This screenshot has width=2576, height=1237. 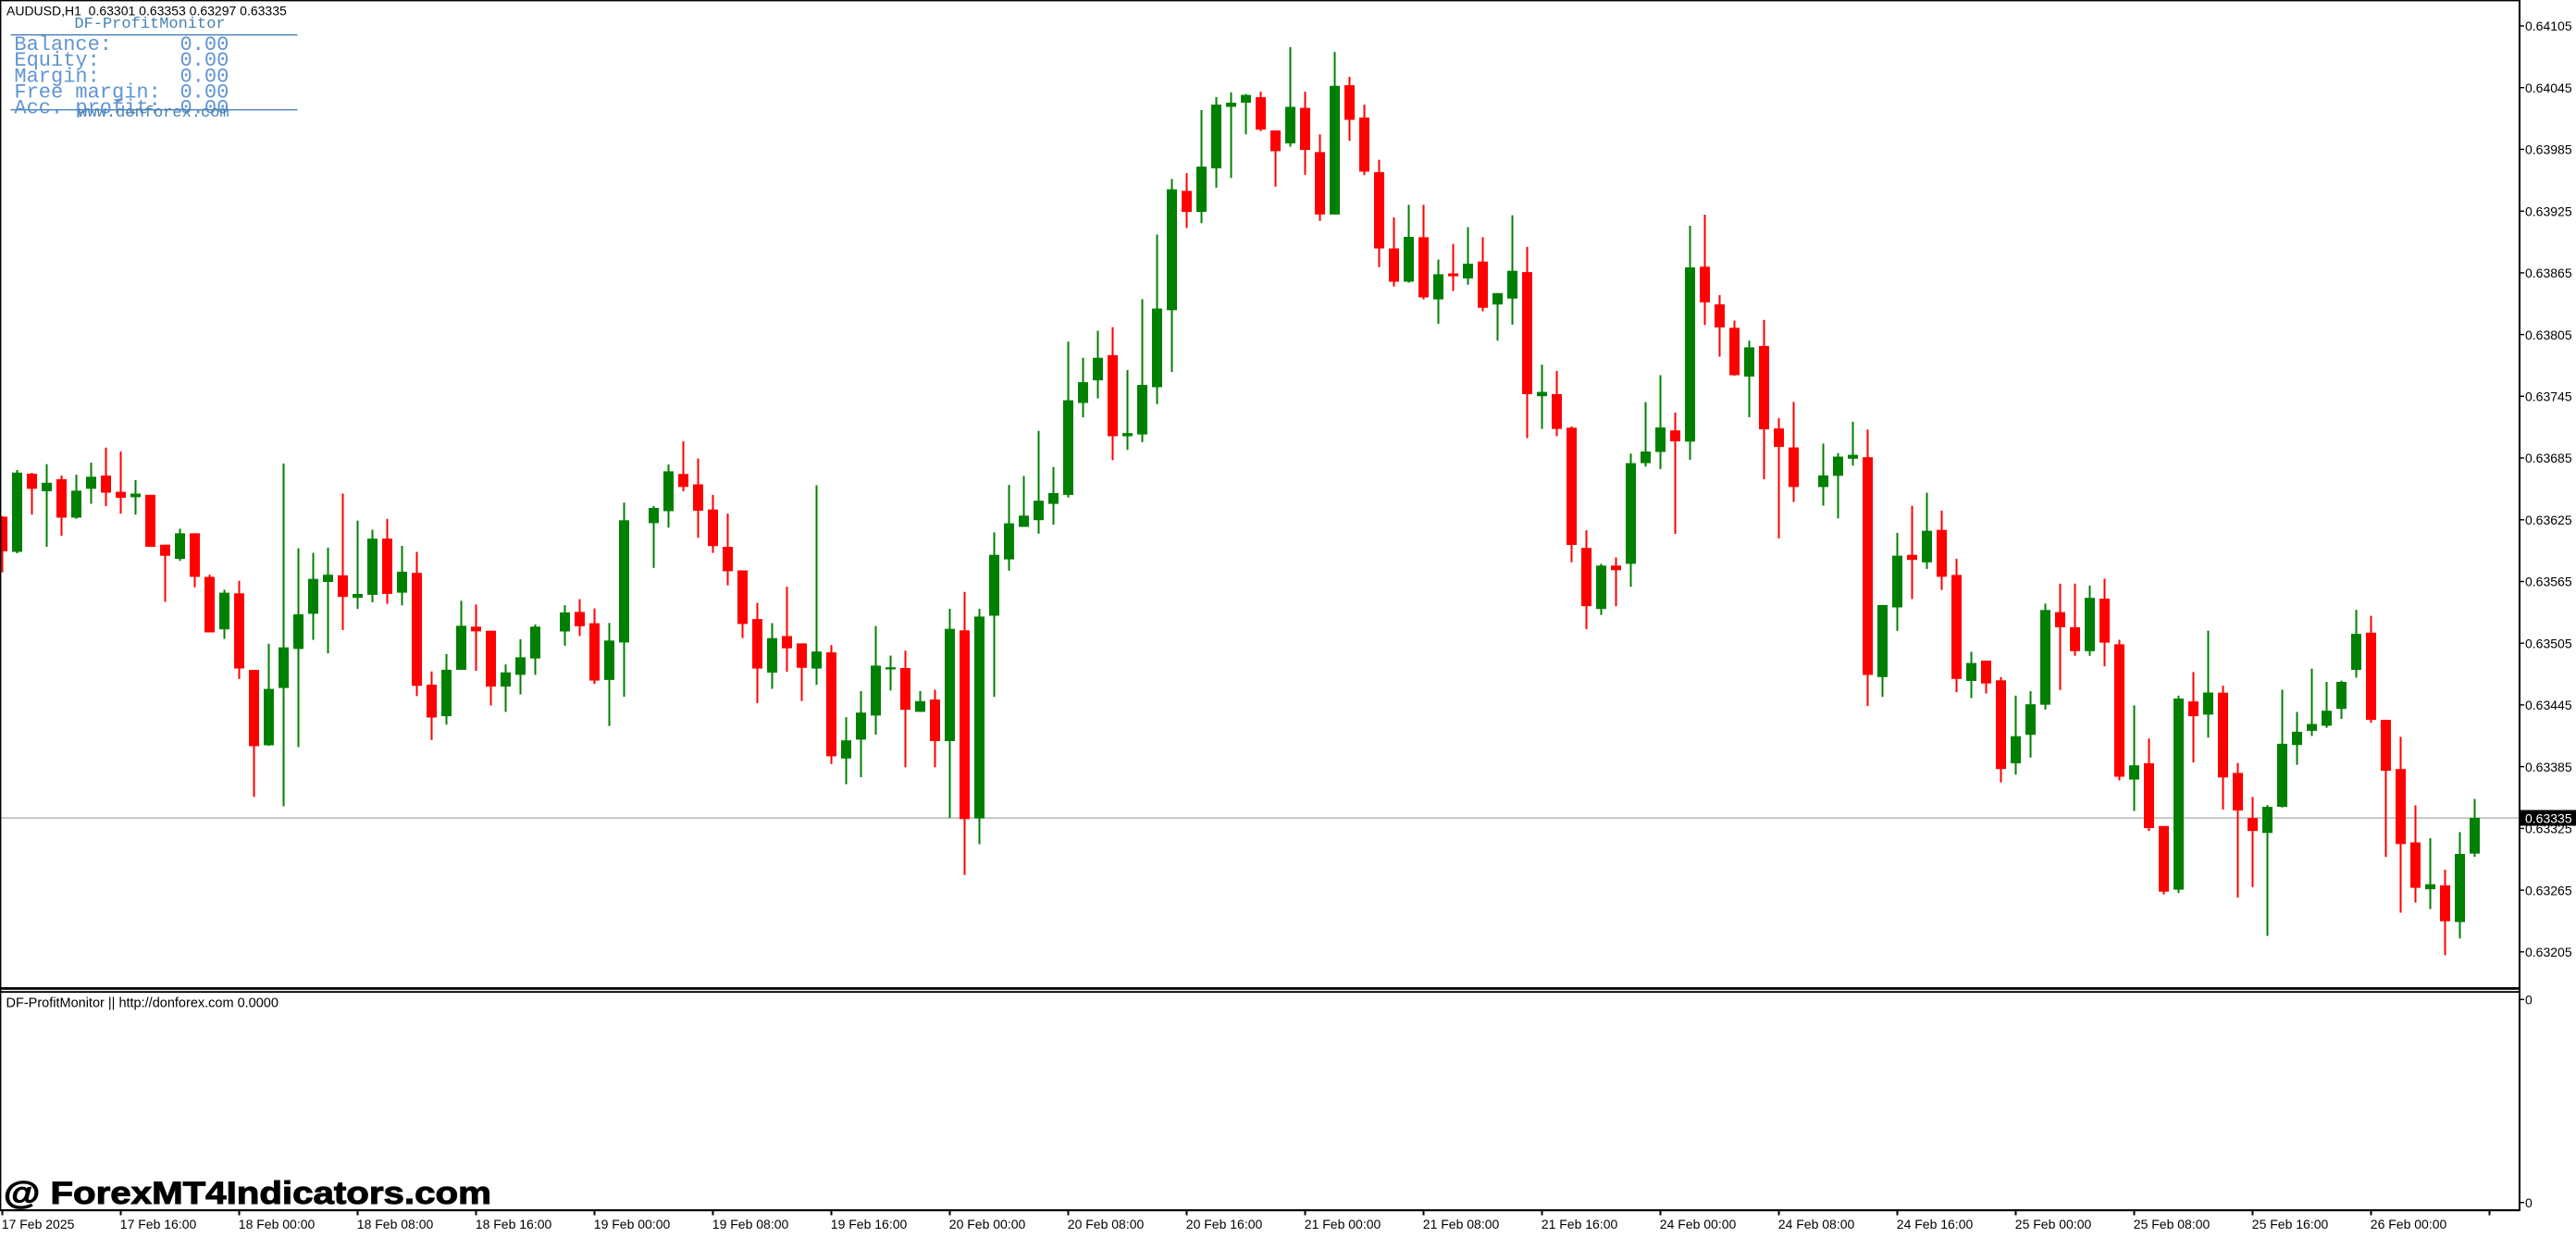 What do you see at coordinates (1699, 1224) in the screenshot?
I see `svg-text: 24 Feb 00:00` at bounding box center [1699, 1224].